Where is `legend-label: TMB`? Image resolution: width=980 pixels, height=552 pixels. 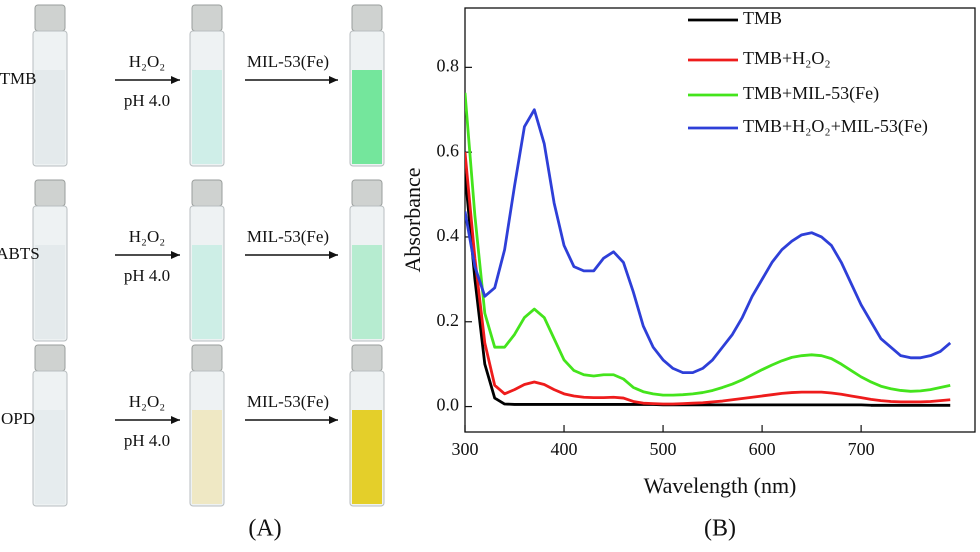 legend-label: TMB is located at coordinates (762, 18).